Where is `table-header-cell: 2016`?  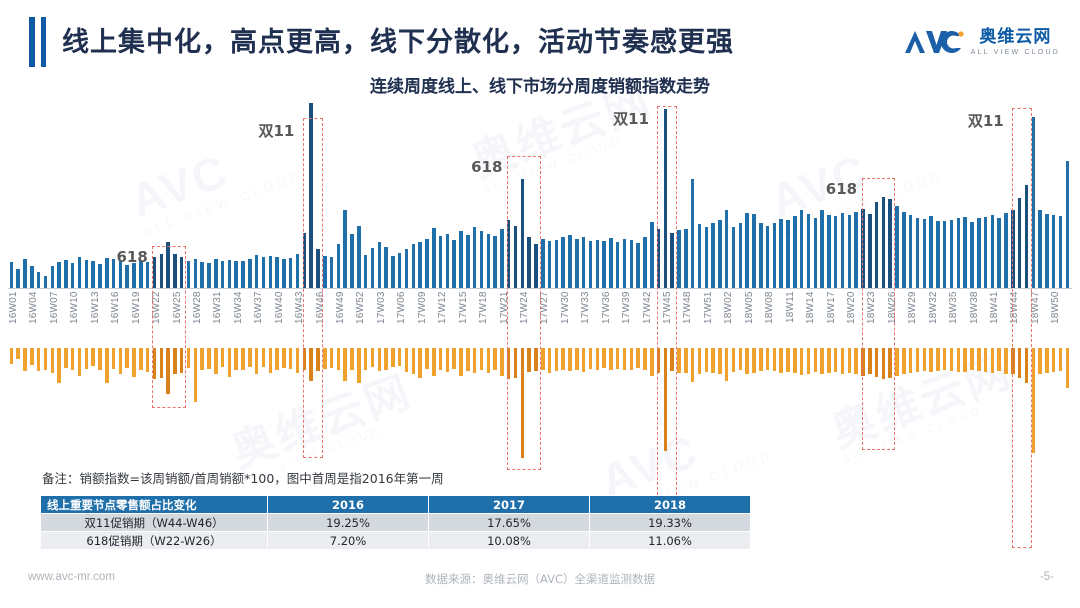
table-header-cell: 2016 is located at coordinates (348, 504).